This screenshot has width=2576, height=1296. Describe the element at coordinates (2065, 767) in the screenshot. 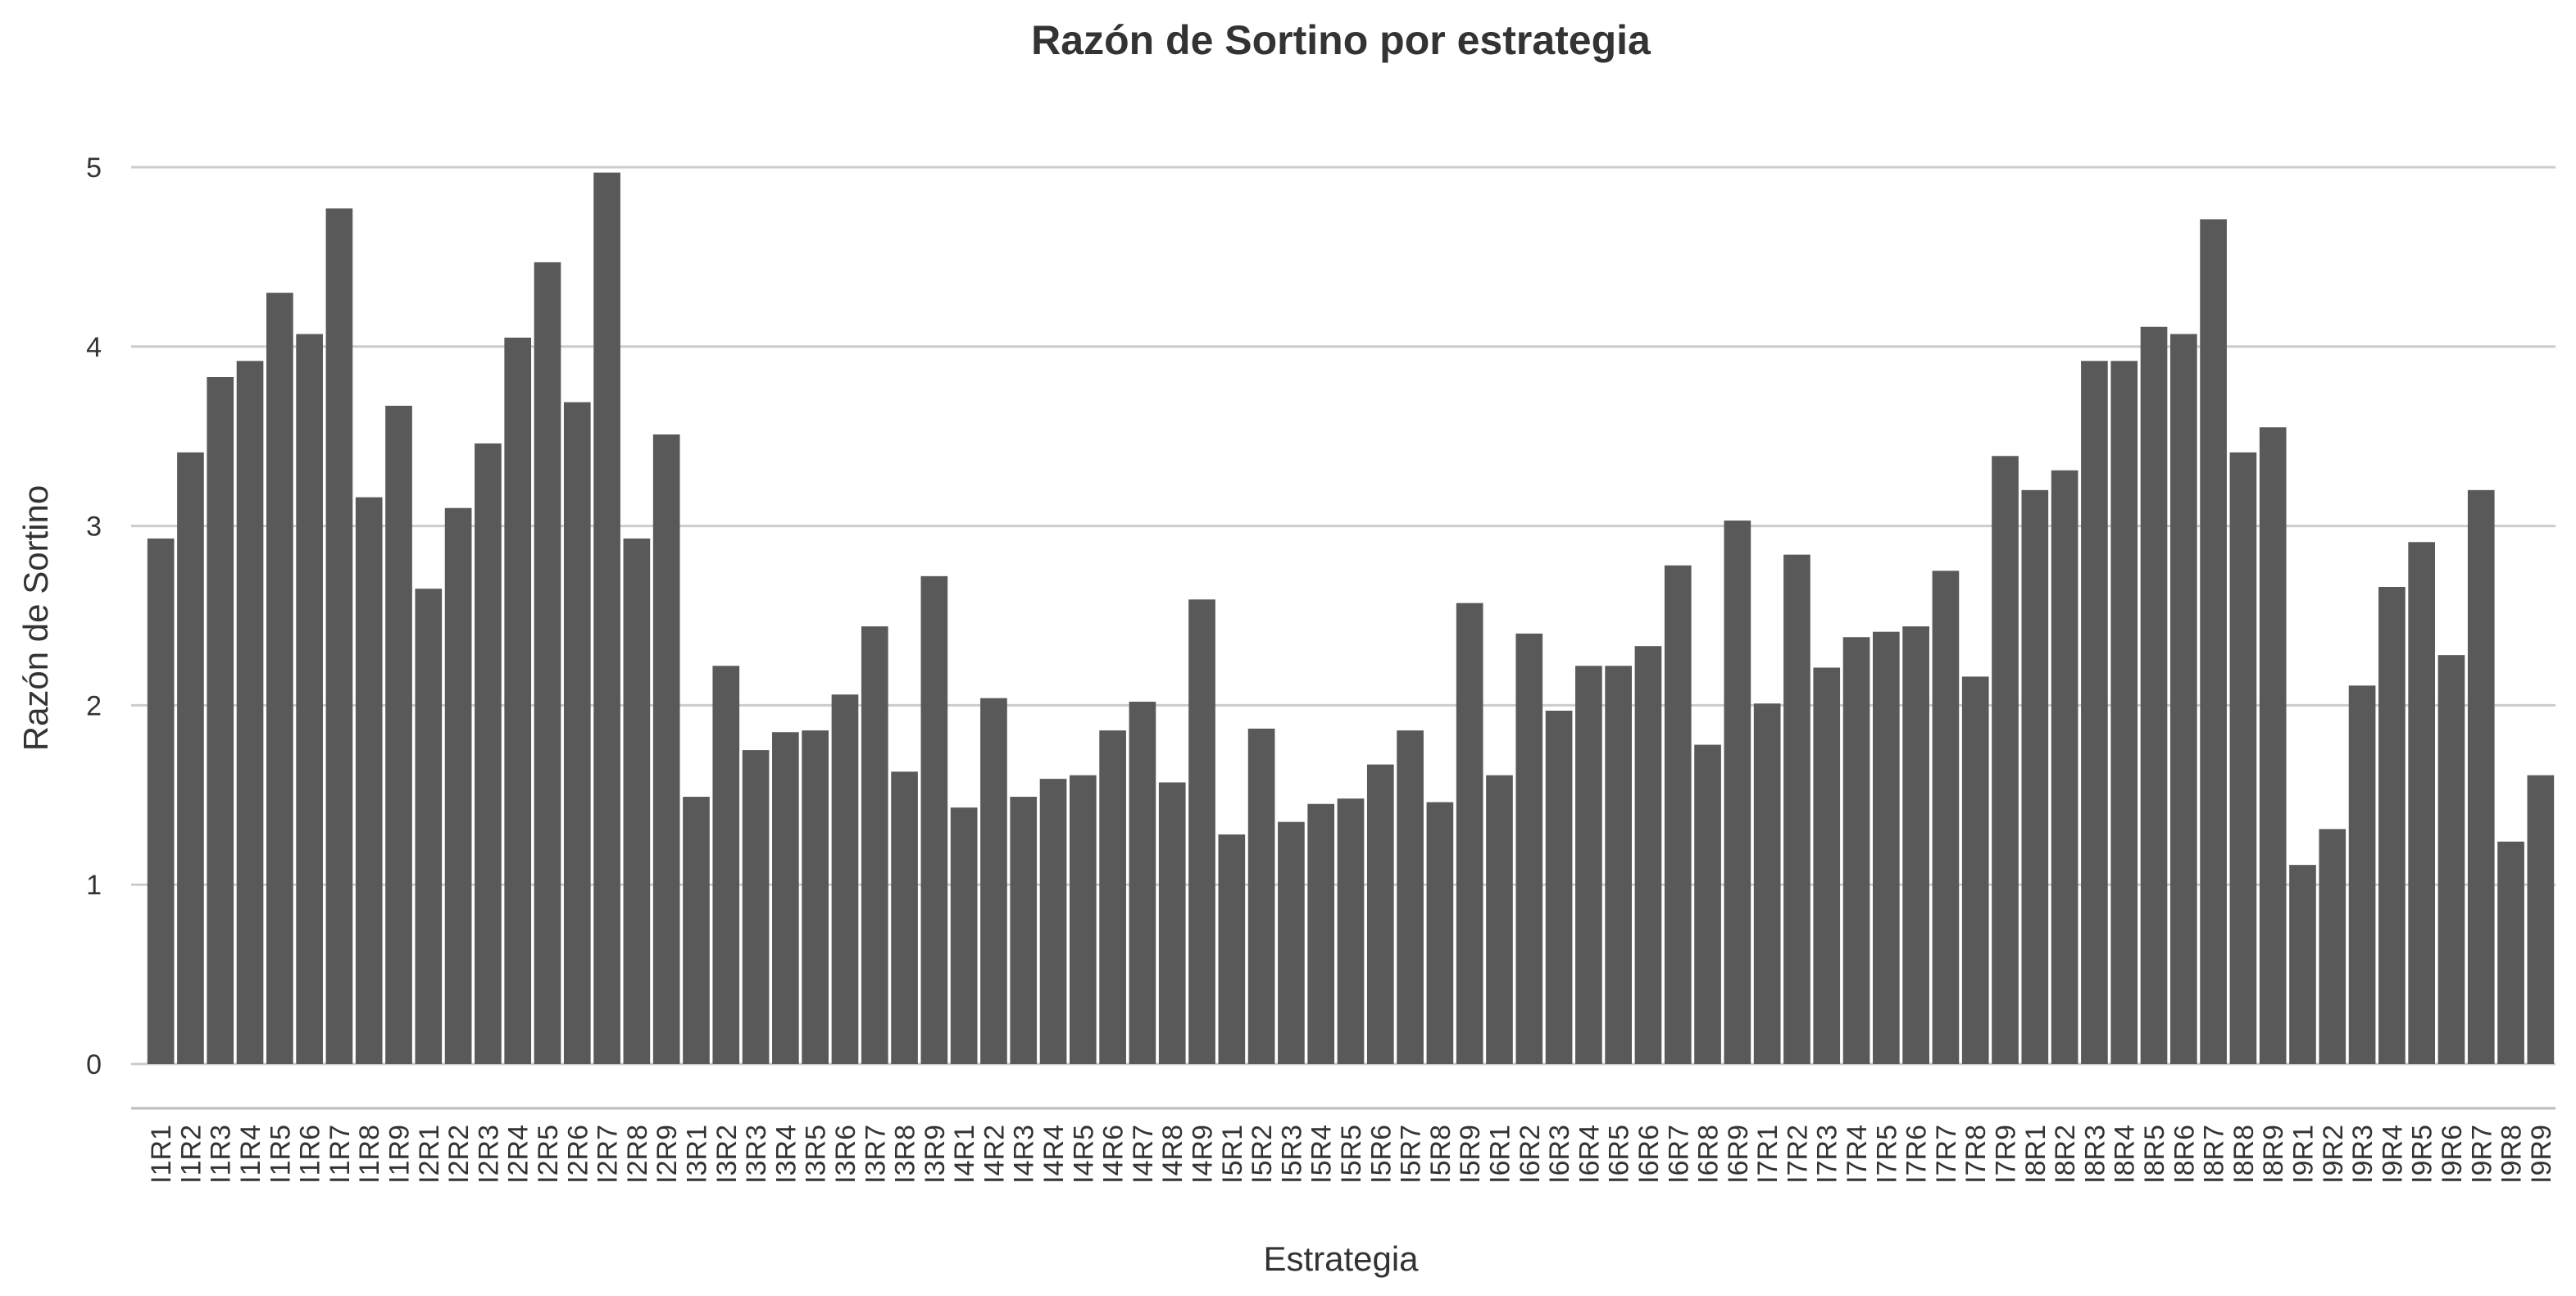

I see `bar-i8r2` at that location.